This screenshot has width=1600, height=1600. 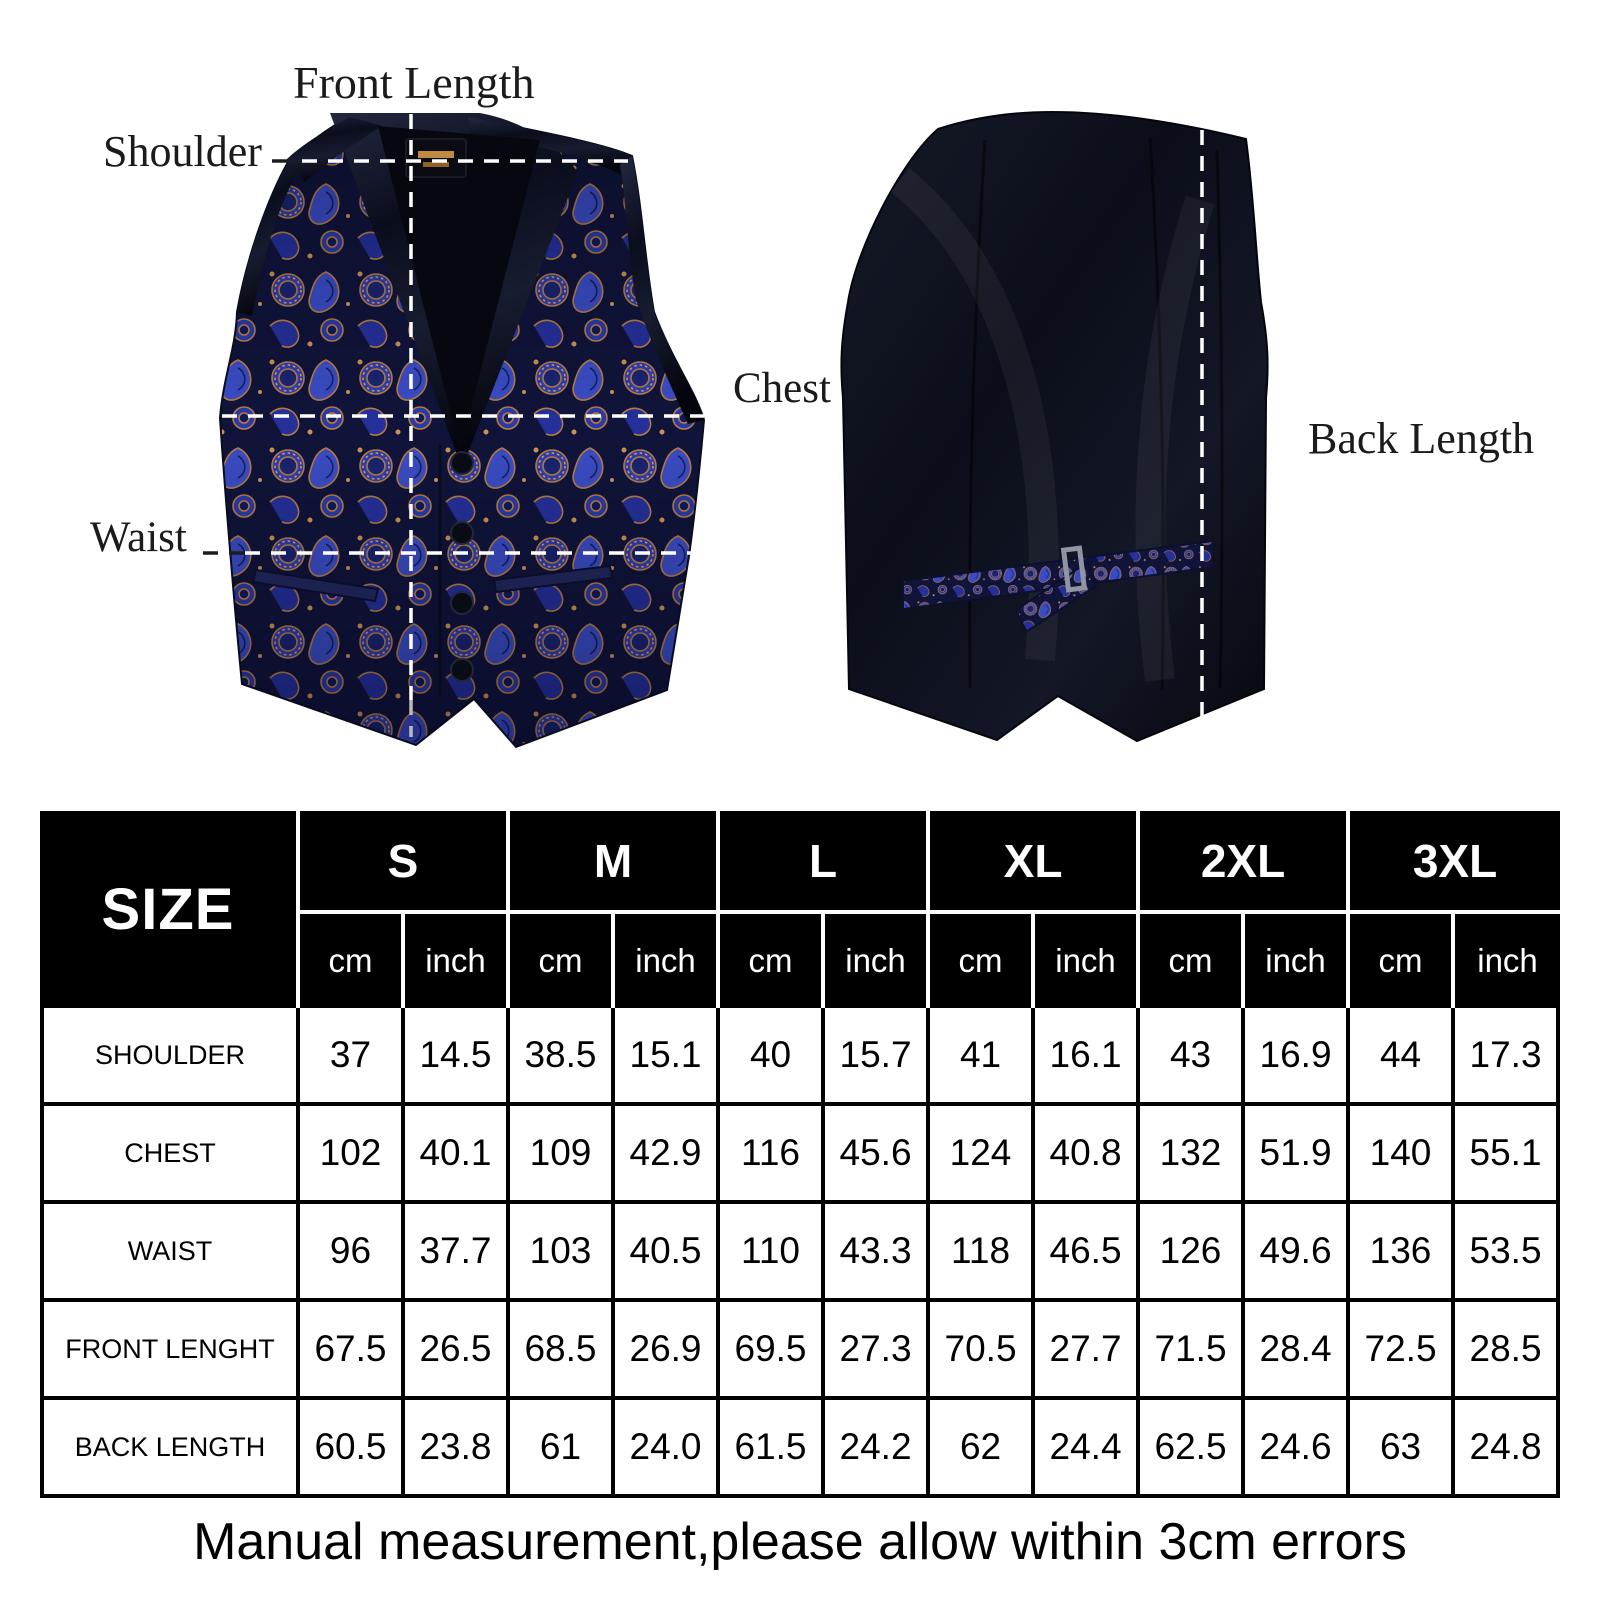 I want to click on strap-buckle-icon, so click(x=1074, y=569).